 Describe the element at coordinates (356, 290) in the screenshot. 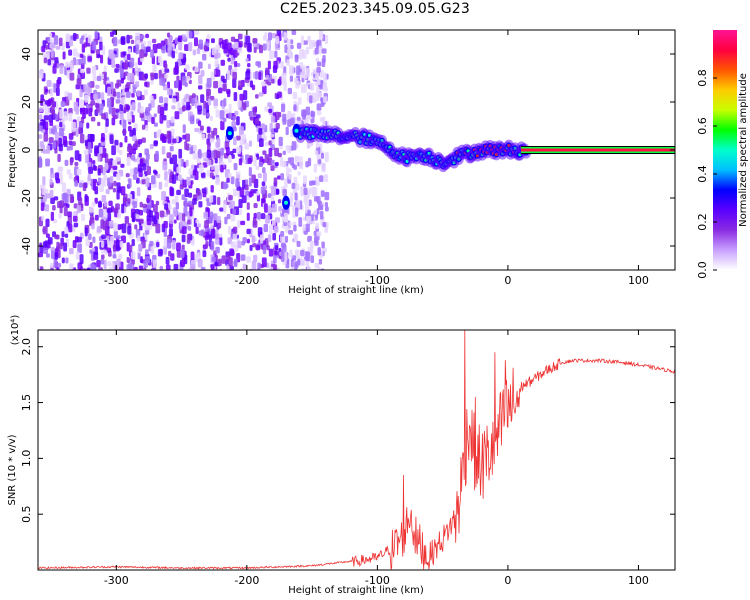

I see `spectrogram-x-axis-label: Height of straight line (km)` at that location.